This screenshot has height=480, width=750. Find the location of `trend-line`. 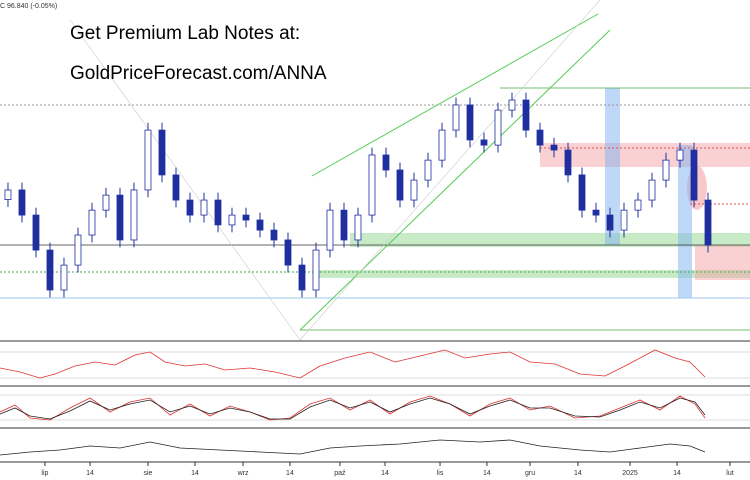

trend-line is located at coordinates (455, 95).